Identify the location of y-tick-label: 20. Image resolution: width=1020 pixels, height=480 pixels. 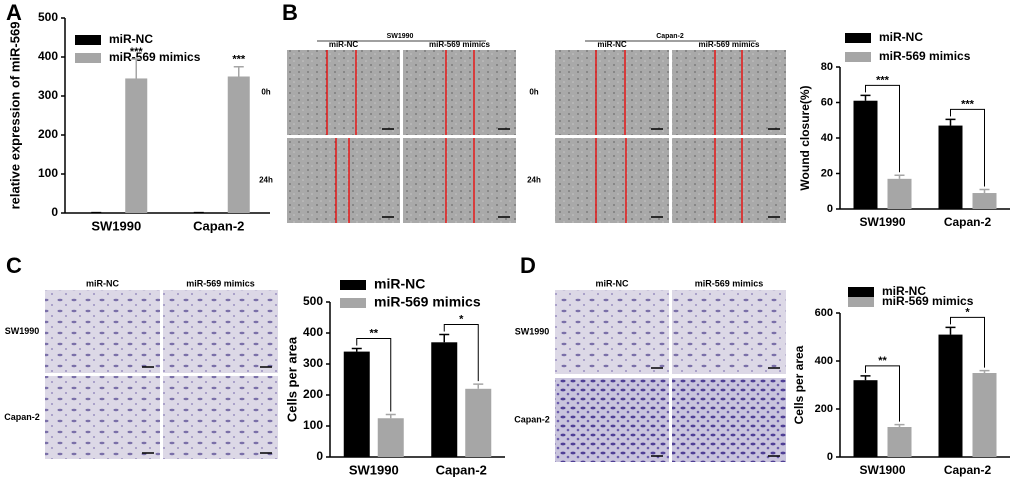
(827, 173).